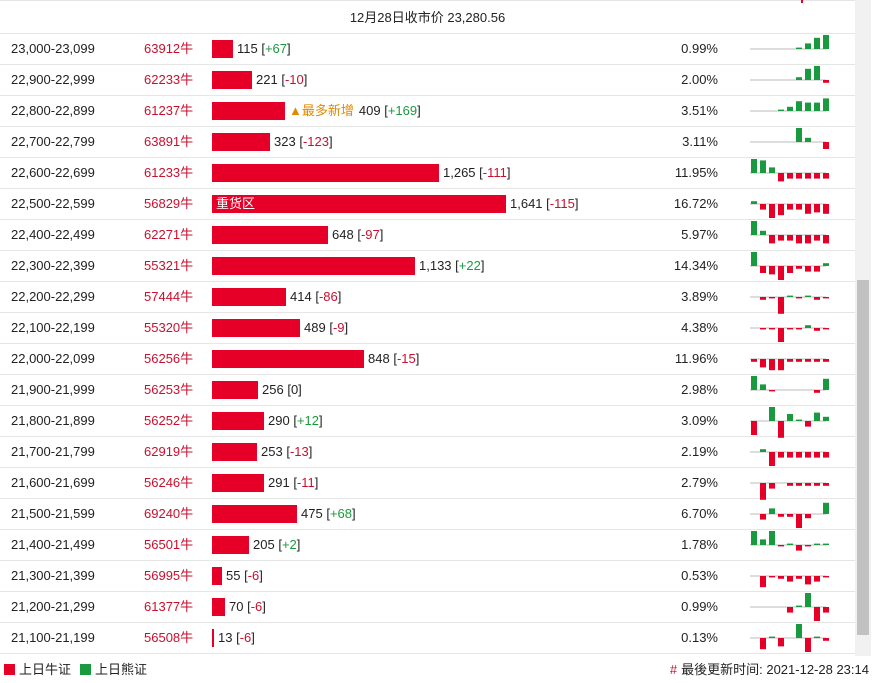  Describe the element at coordinates (699, 482) in the screenshot. I see `percentage: 2.79%` at that location.